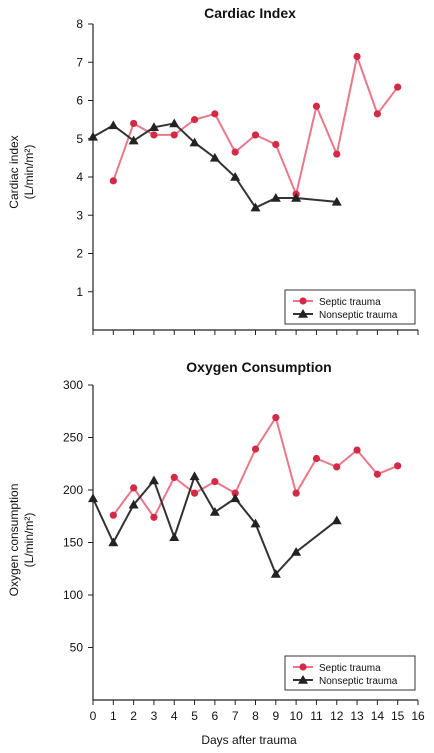 The width and height of the screenshot is (434, 753). What do you see at coordinates (14, 171) in the screenshot?
I see `y-axis-label-line1: Cardiac index` at bounding box center [14, 171].